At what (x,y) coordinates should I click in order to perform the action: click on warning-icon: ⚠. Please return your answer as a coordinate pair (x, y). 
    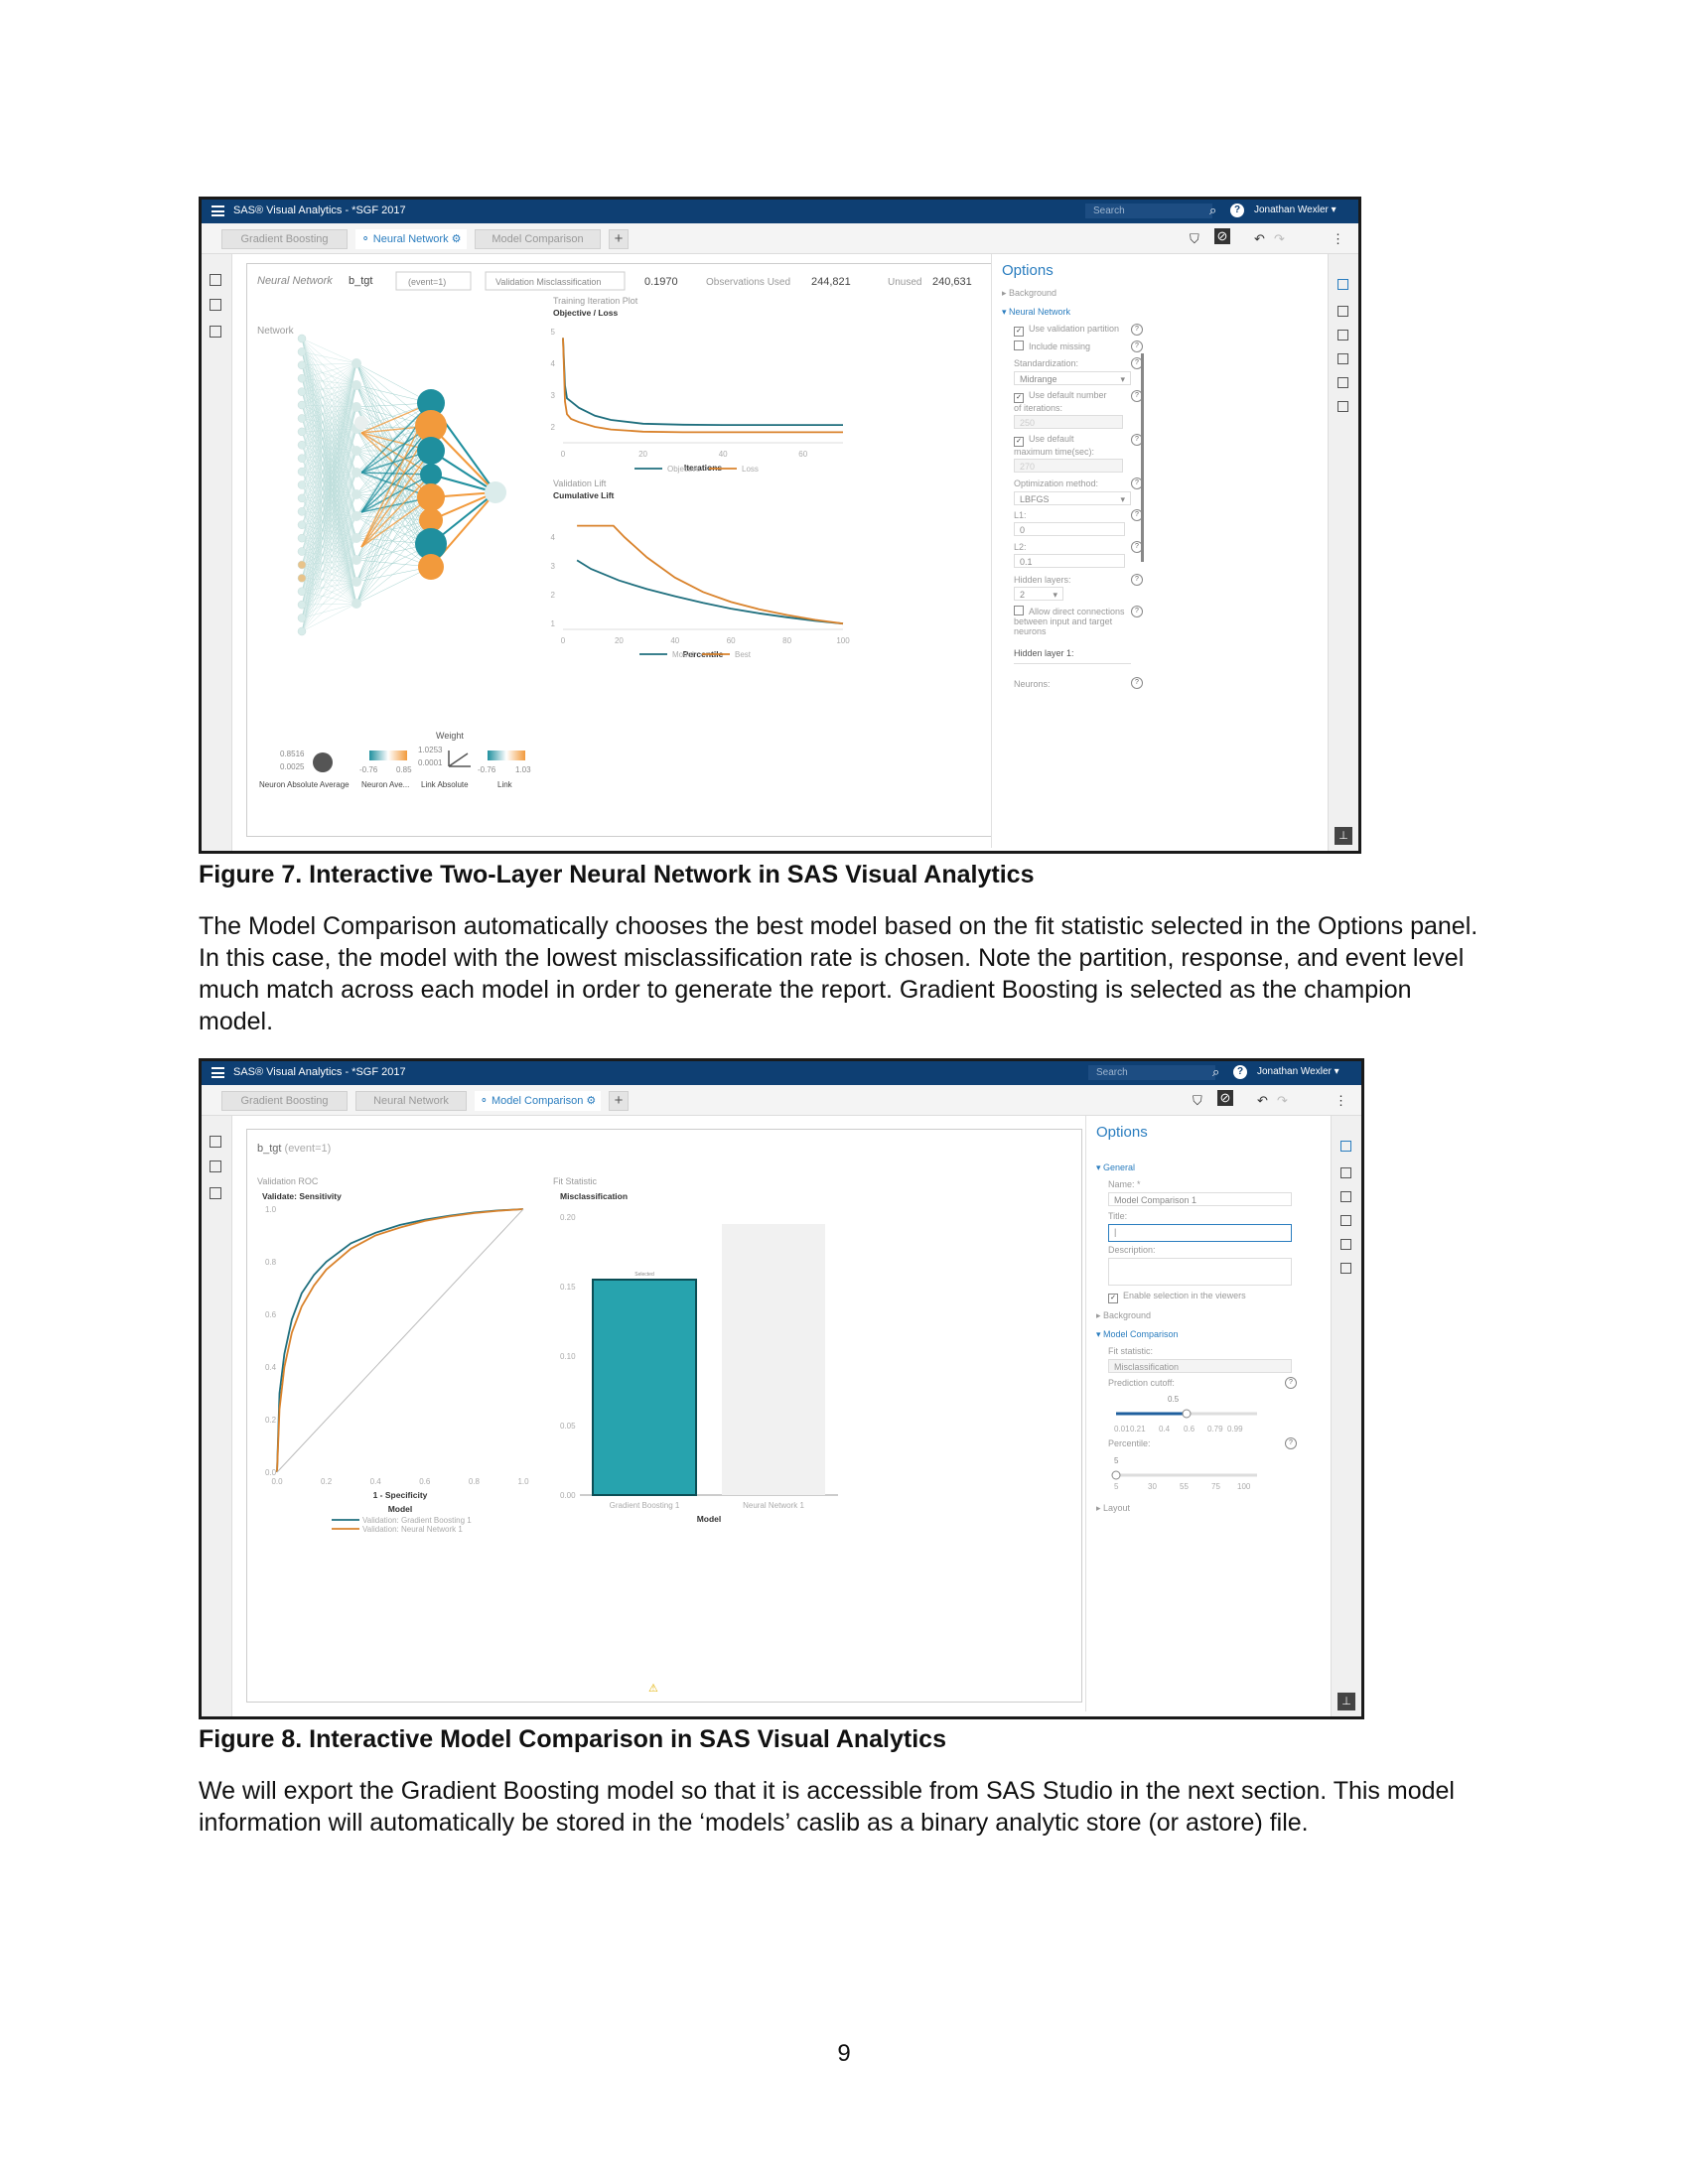
    Looking at the image, I should click on (653, 1689).